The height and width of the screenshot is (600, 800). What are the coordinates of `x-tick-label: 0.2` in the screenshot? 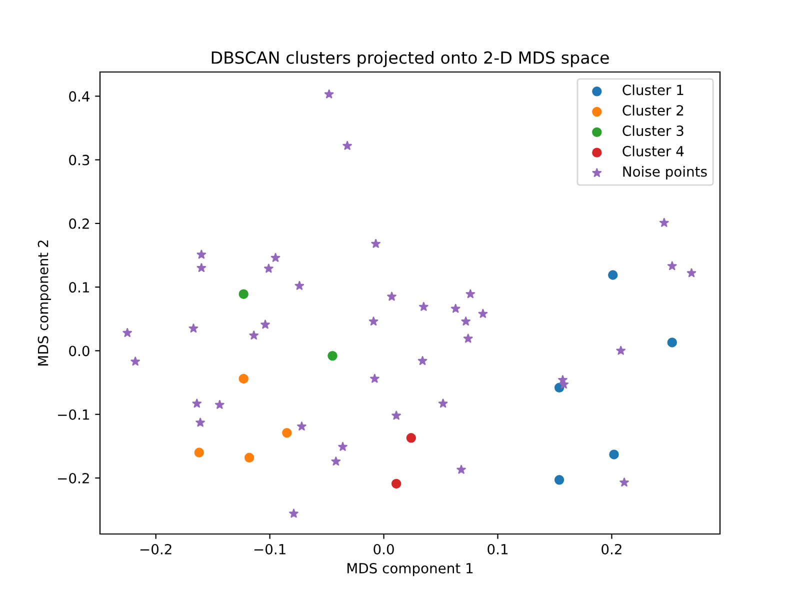 It's located at (612, 549).